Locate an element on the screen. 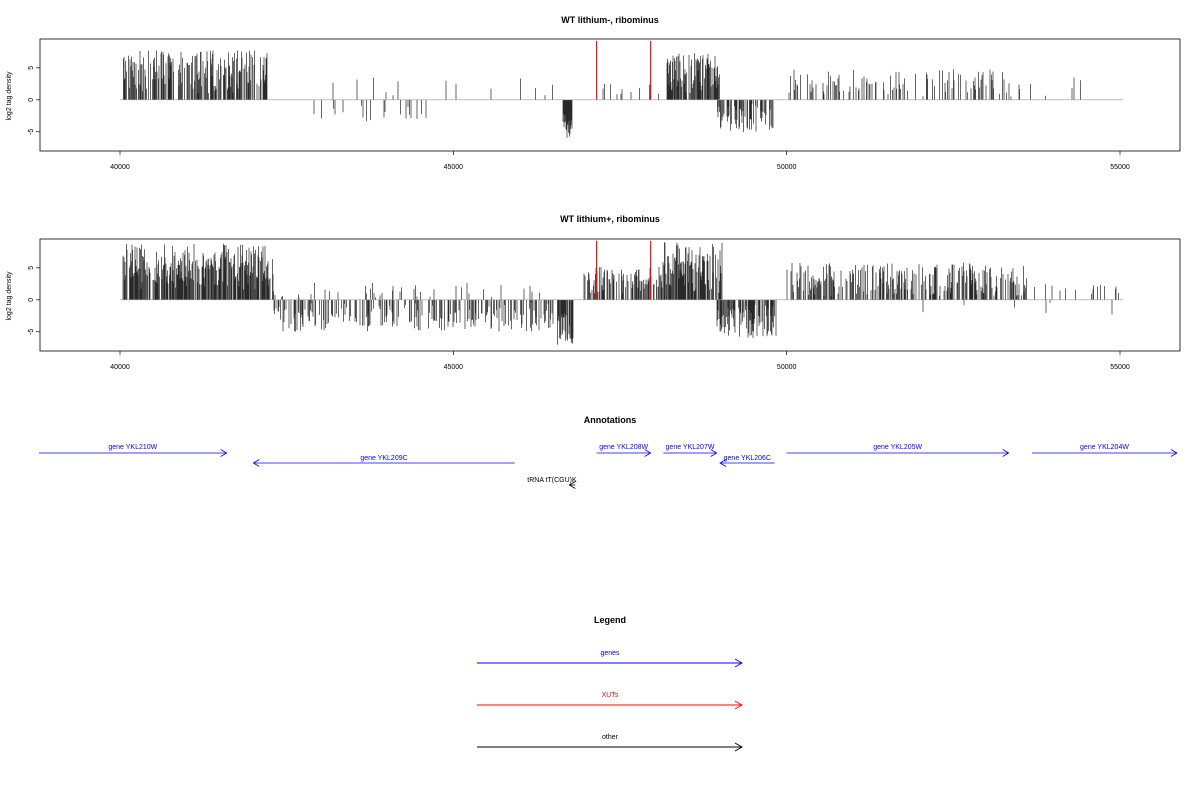  feature-label: gene YKL210W is located at coordinates (132, 447).